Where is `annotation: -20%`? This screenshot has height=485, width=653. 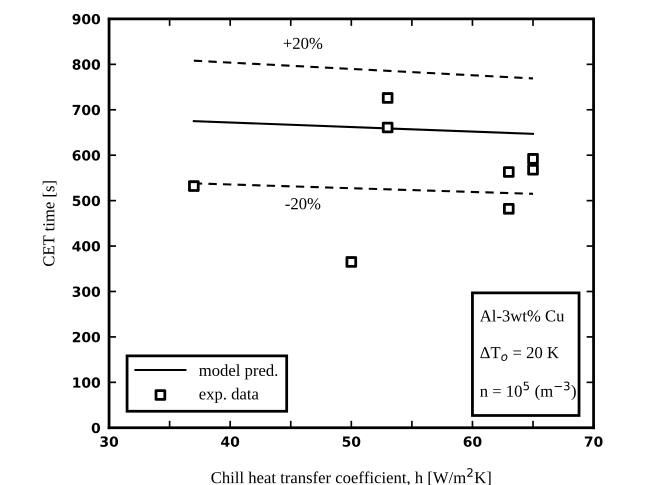 annotation: -20% is located at coordinates (302, 204).